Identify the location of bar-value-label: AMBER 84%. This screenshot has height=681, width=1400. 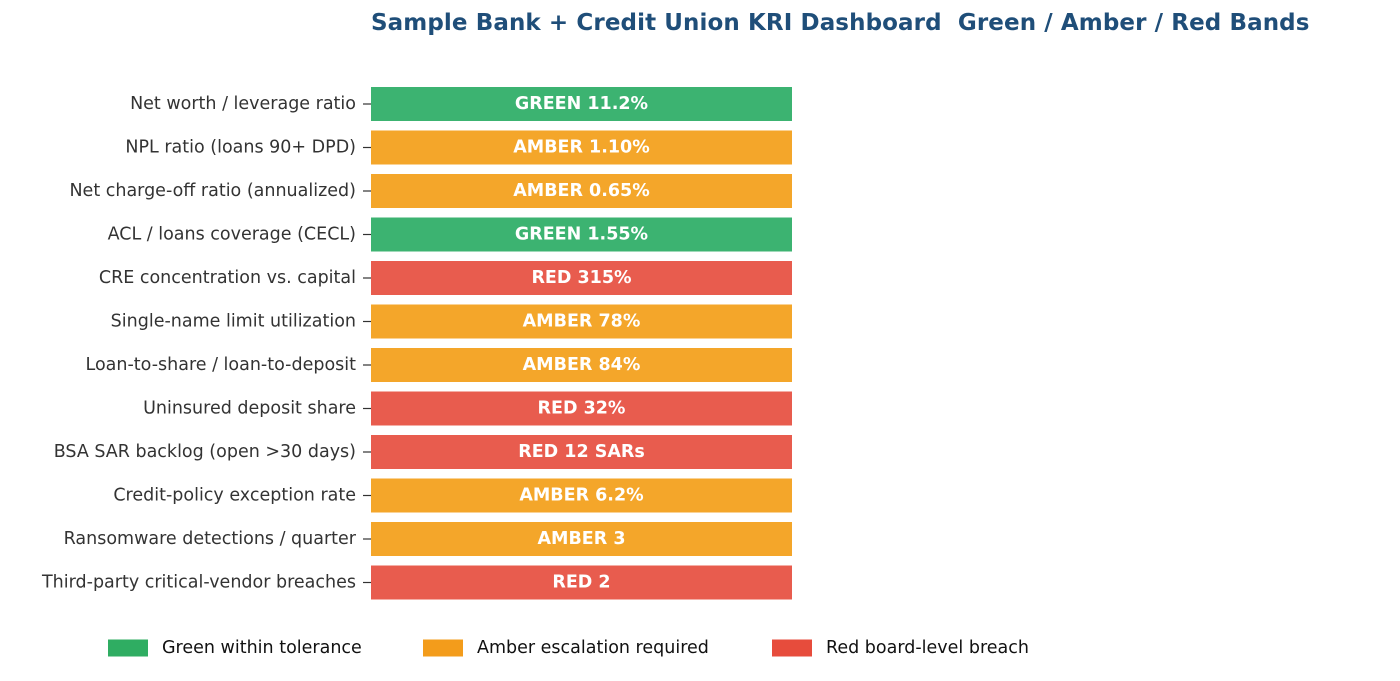
(582, 365).